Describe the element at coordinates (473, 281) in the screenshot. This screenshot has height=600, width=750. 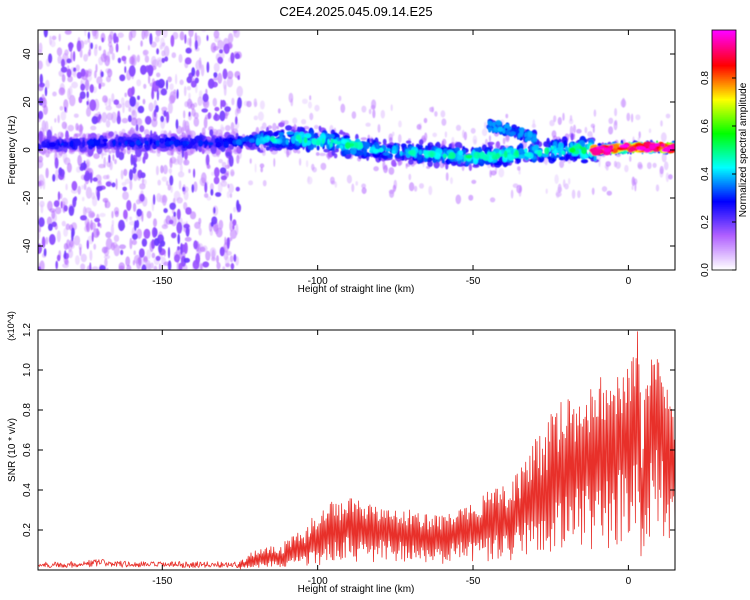
I see `spectrogram-x-tick-label: -50` at that location.